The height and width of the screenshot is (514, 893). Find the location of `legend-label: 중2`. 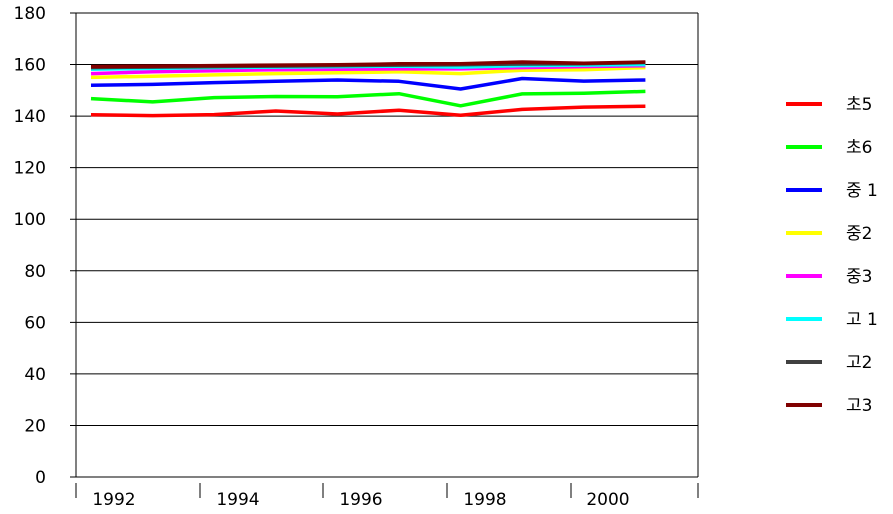

legend-label: 중2 is located at coordinates (859, 234).